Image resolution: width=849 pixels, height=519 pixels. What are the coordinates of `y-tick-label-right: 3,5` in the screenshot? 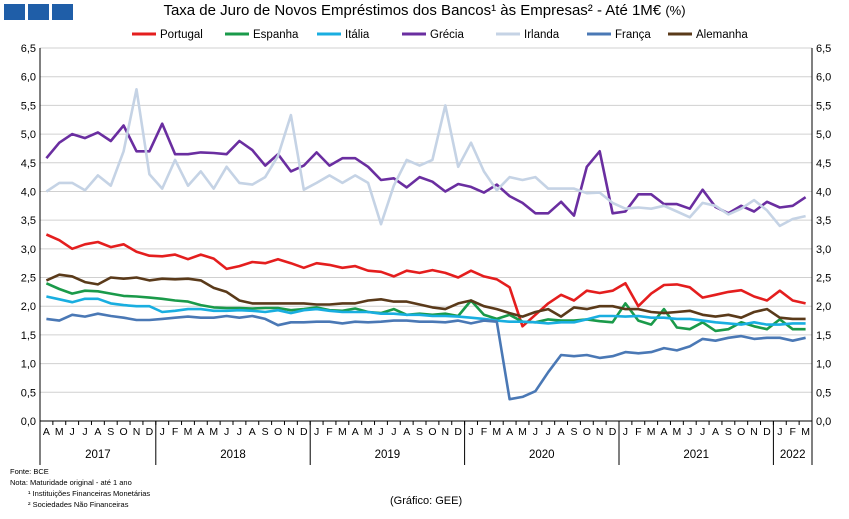 It's located at (823, 221).